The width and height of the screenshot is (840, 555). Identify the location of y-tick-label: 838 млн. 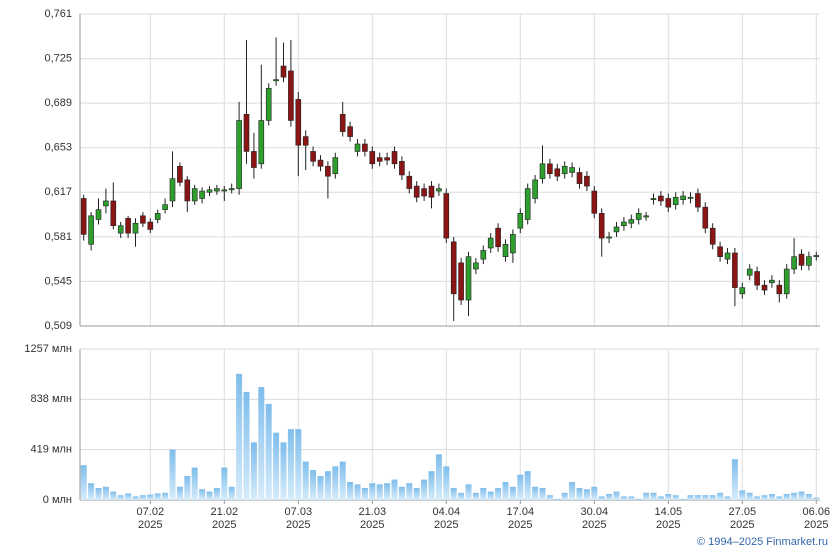
(51, 399).